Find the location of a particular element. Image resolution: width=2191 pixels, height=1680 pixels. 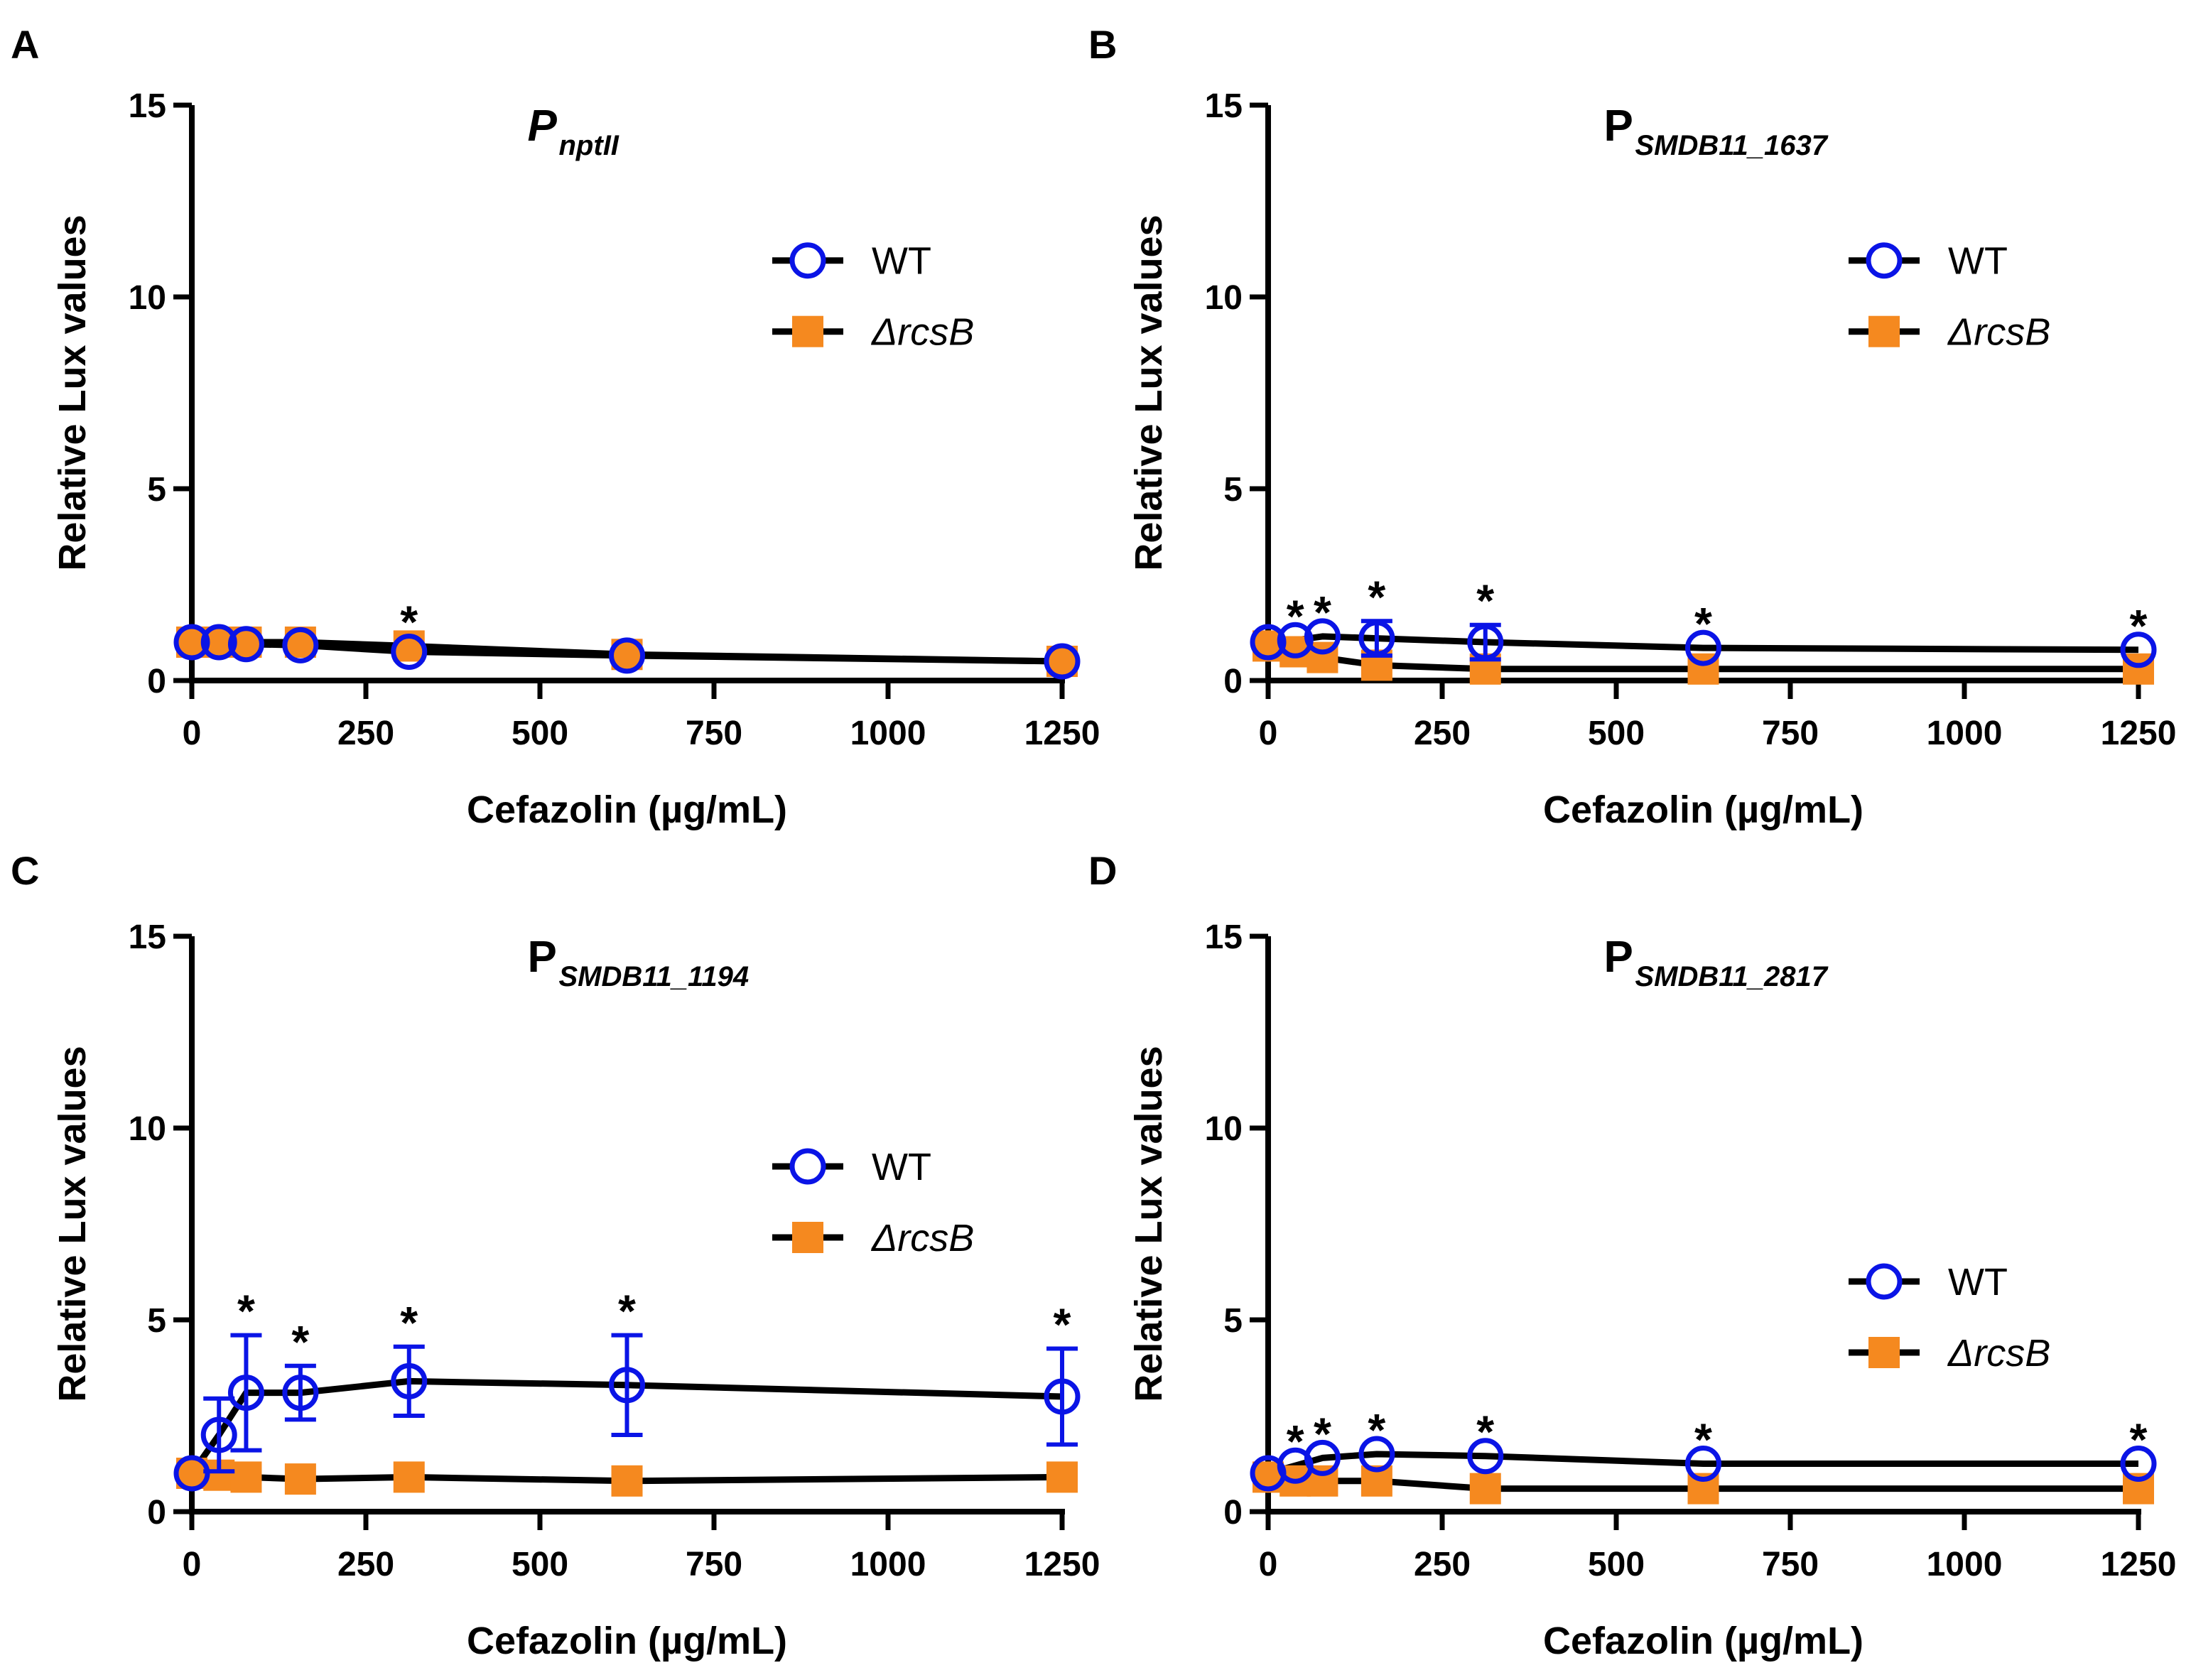

chart-title-subscript: SMDB11_2817 is located at coordinates (1732, 977).